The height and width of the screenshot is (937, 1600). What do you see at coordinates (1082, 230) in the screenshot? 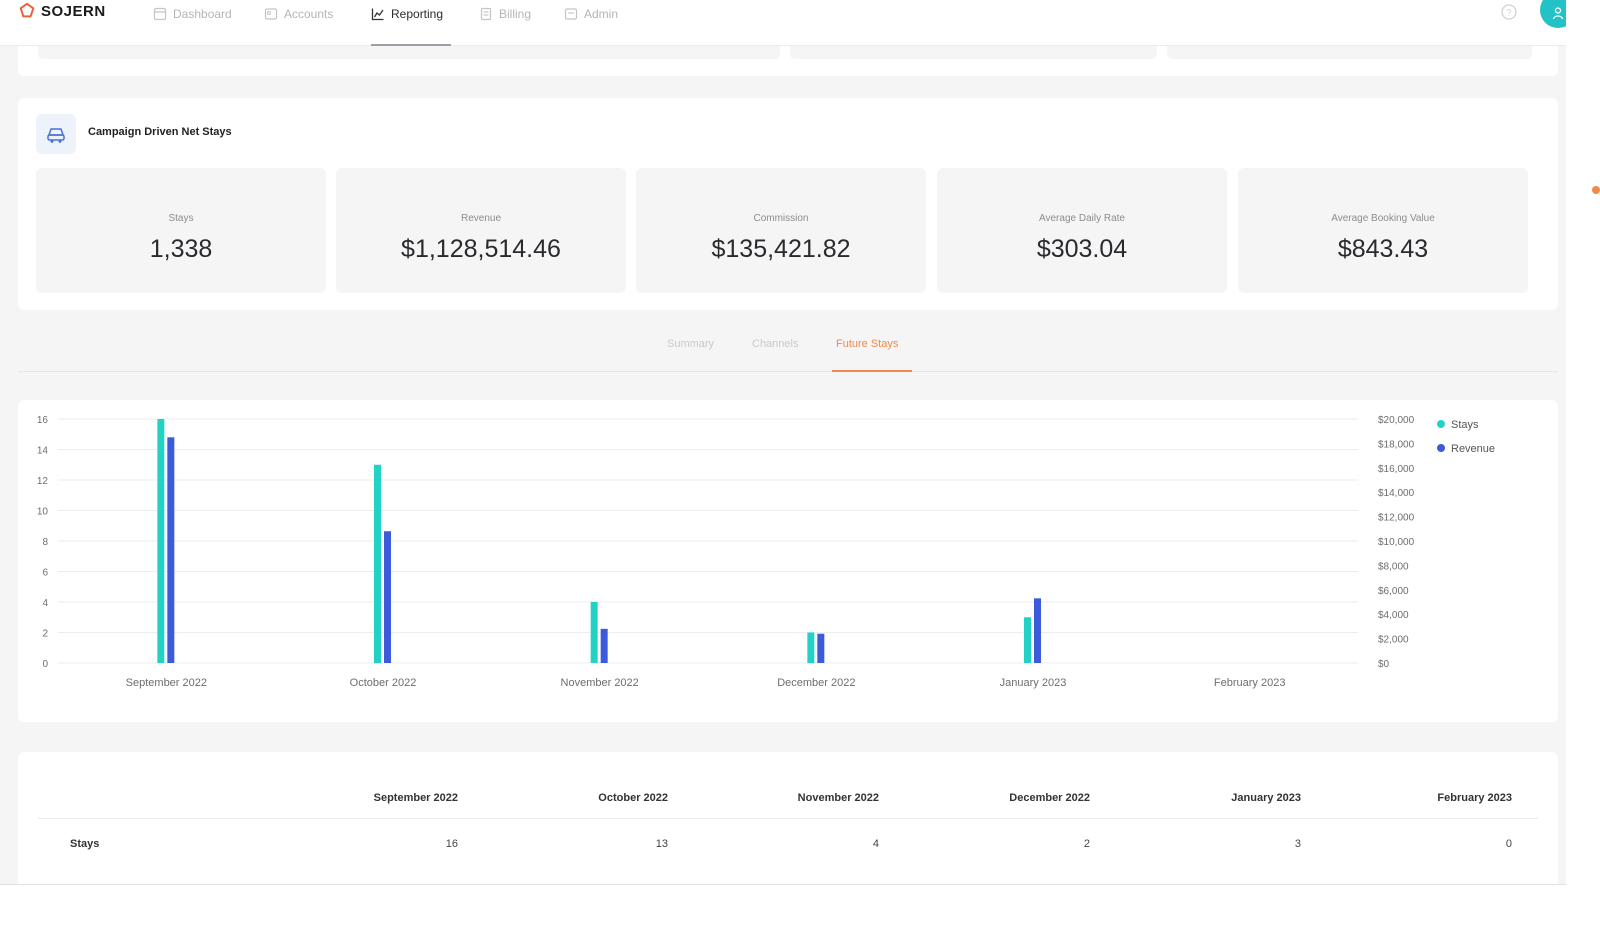
I see `metric-average-daily-rate: Average Daily Rate $303.04` at bounding box center [1082, 230].